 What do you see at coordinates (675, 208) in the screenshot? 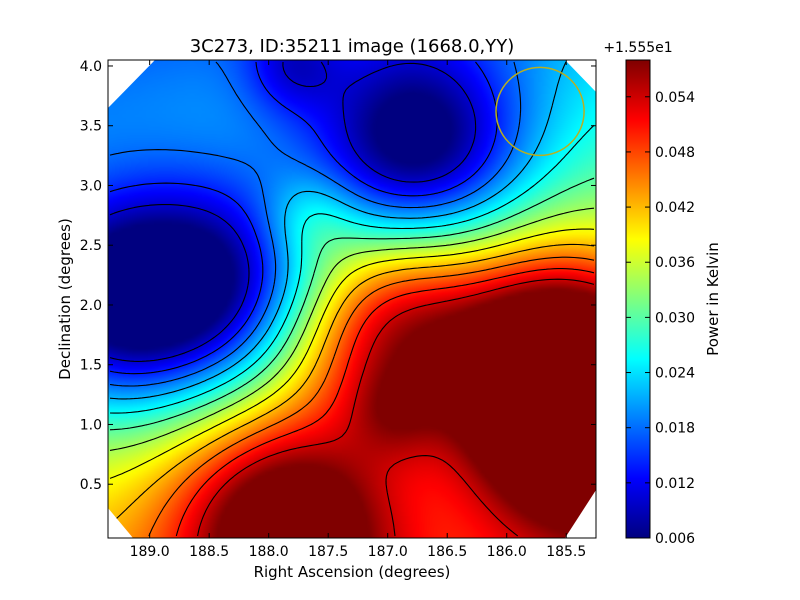
I see `colorbar-tick-label: 0.042` at bounding box center [675, 208].